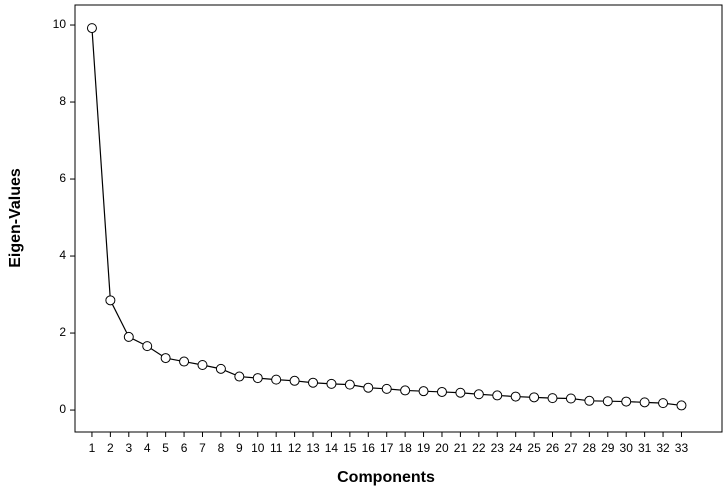 The width and height of the screenshot is (728, 491). I want to click on x-tick-label: 17, so click(387, 448).